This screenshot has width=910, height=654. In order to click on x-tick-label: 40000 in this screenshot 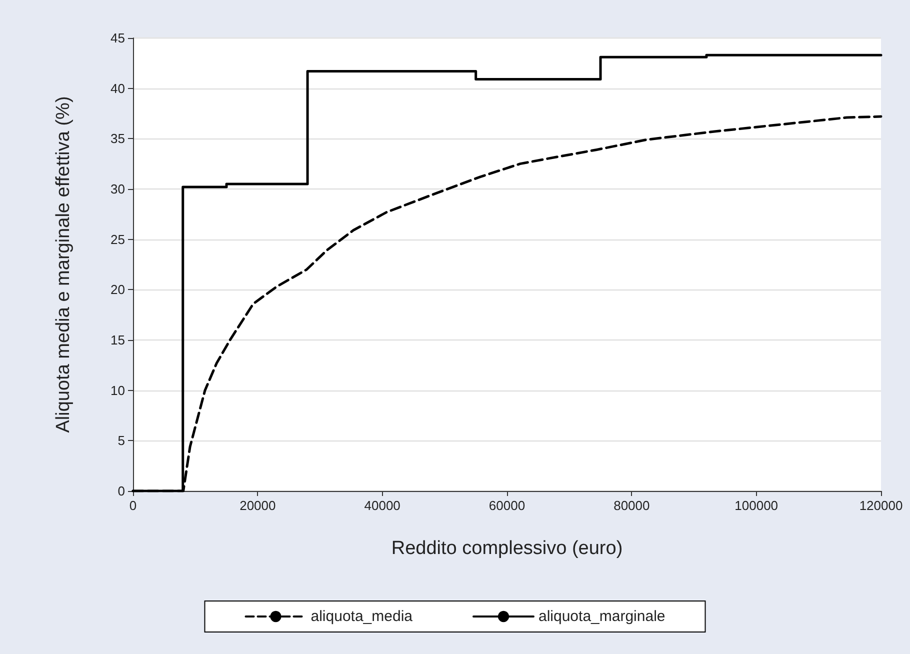, I will do `click(382, 505)`.